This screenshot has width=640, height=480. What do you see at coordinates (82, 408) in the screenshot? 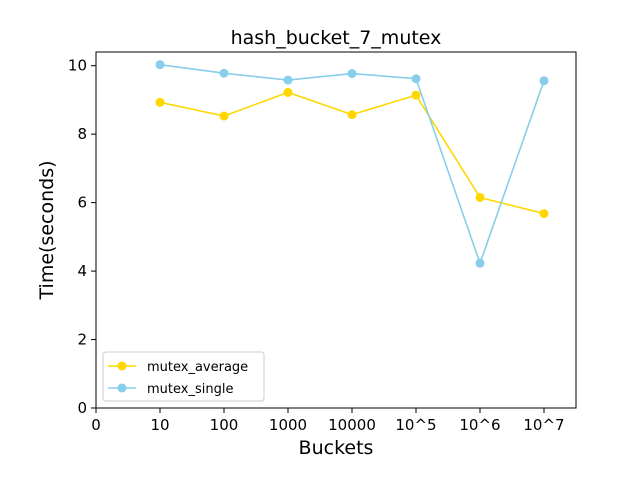
I see `y-tick-label: 0` at bounding box center [82, 408].